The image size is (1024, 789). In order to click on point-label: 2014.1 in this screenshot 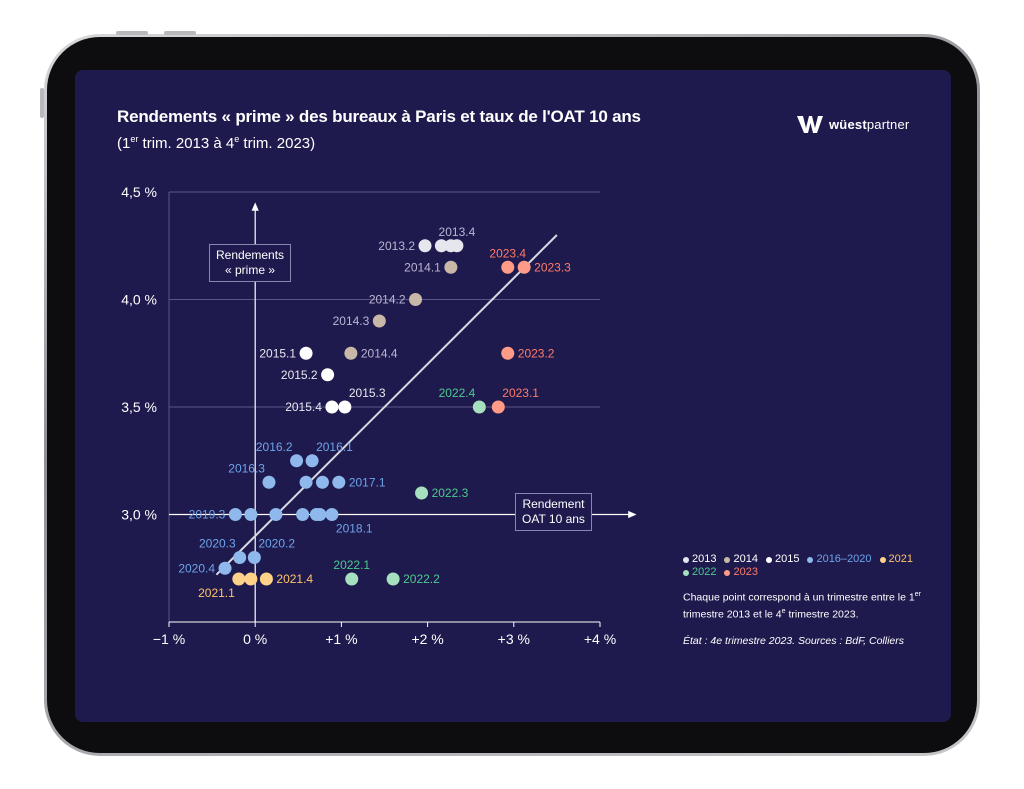, I will do `click(422, 267)`.